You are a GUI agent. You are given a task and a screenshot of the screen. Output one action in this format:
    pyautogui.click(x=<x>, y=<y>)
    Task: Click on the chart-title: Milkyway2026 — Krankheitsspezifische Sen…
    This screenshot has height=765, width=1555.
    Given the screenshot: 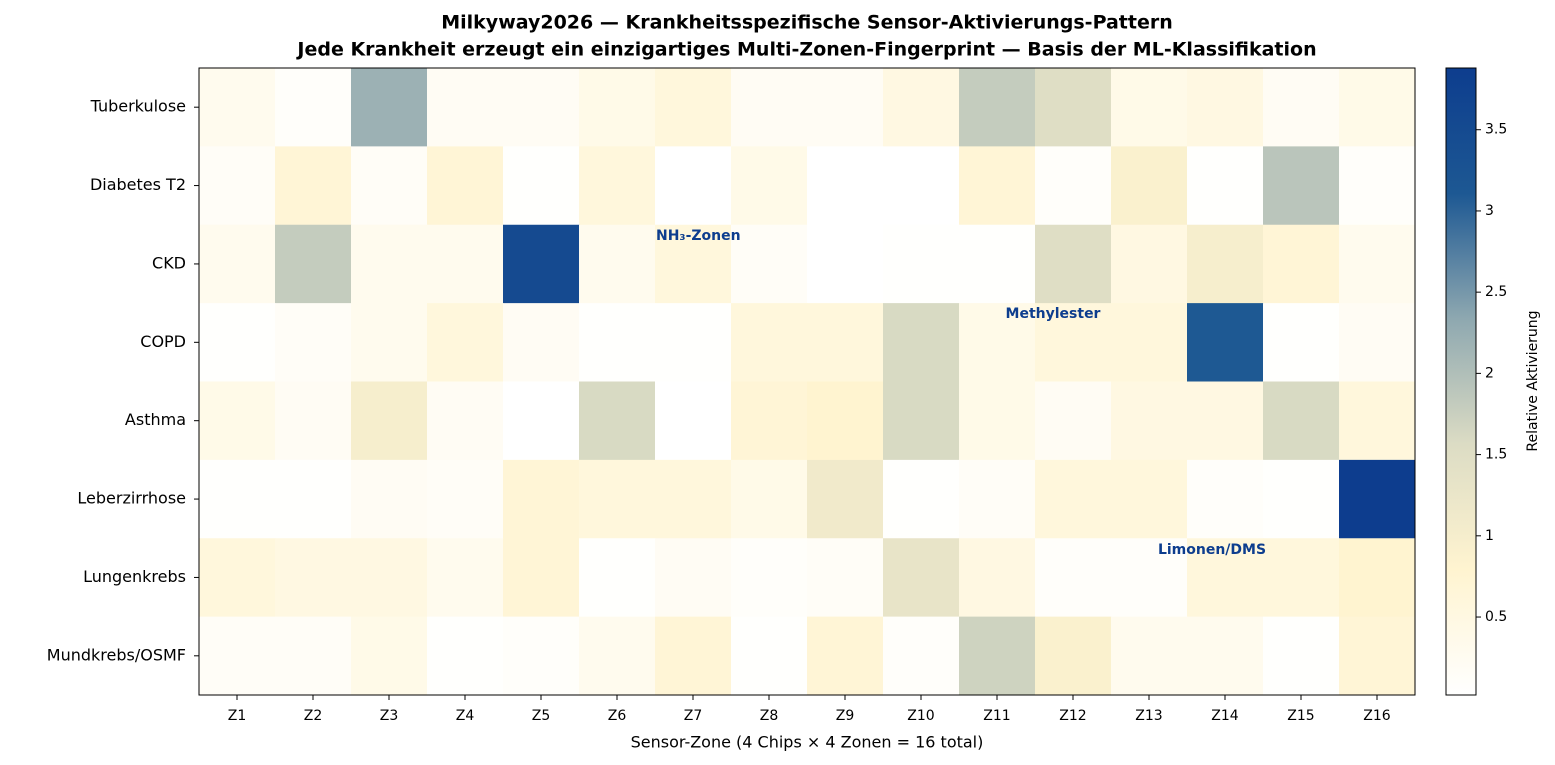 What is the action you would take?
    pyautogui.click(x=807, y=23)
    